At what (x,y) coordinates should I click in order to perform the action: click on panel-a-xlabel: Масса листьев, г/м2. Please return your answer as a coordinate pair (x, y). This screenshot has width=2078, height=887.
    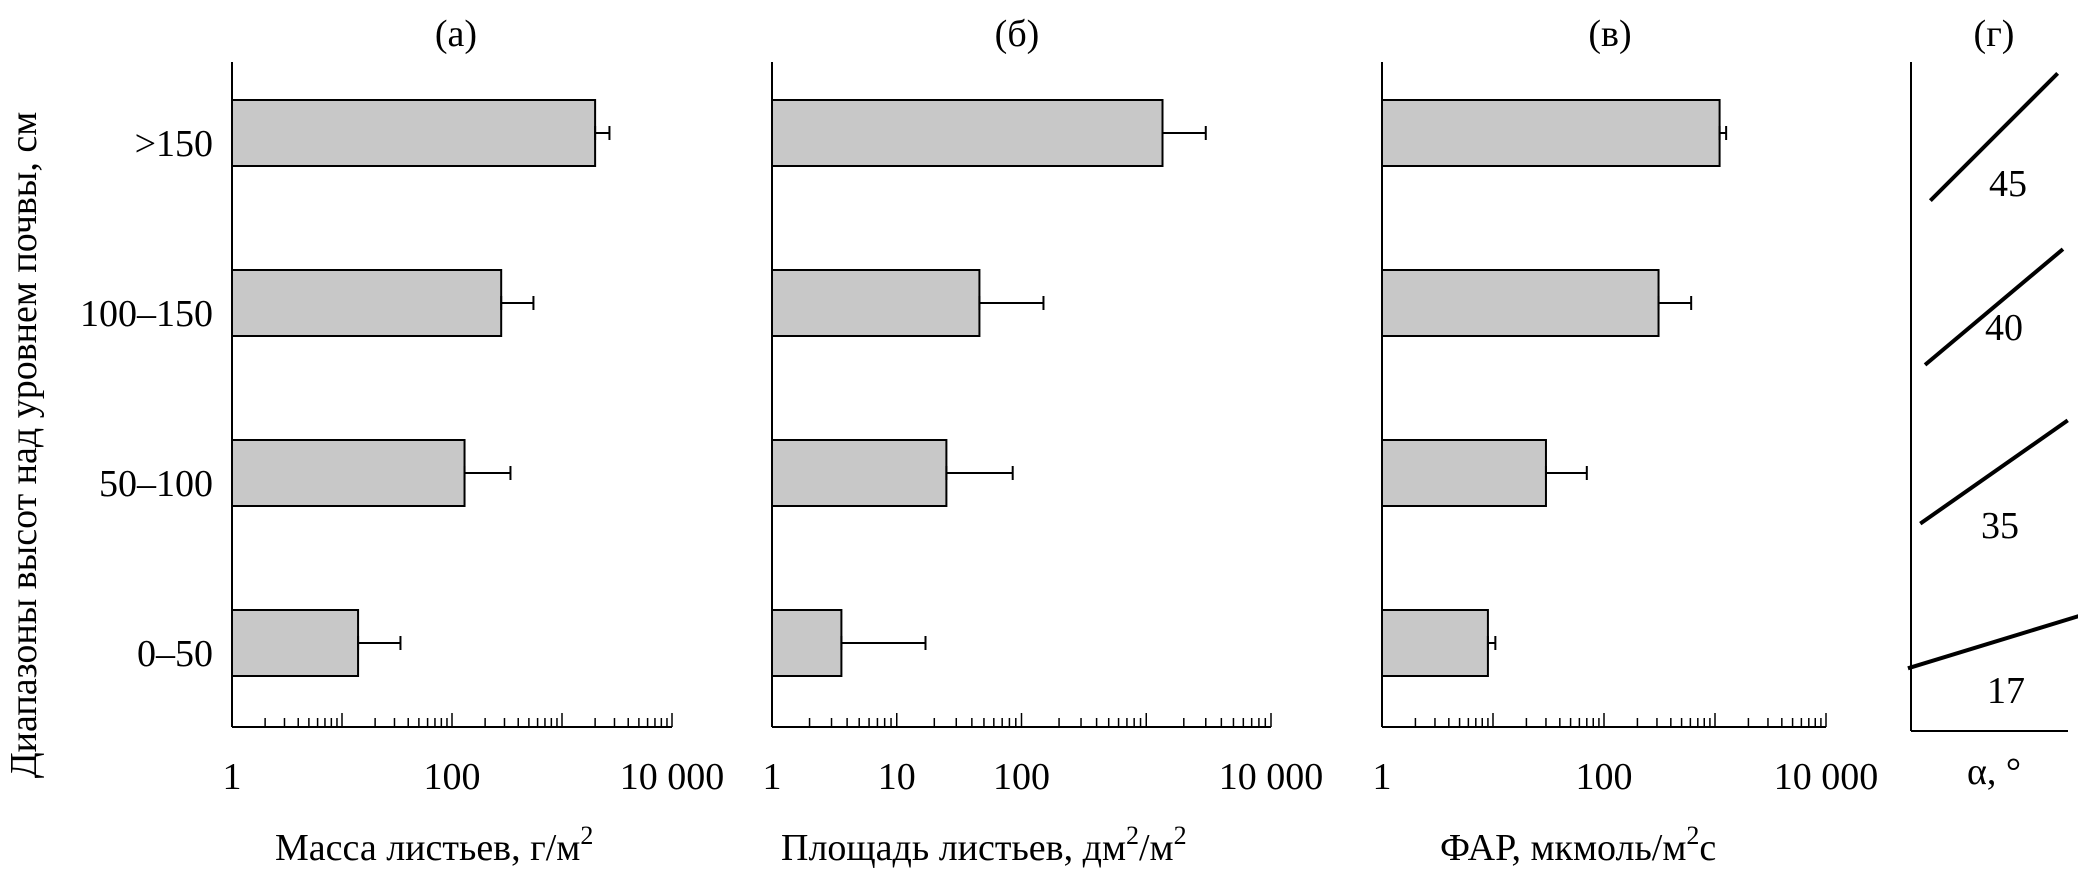
    Looking at the image, I should click on (434, 845).